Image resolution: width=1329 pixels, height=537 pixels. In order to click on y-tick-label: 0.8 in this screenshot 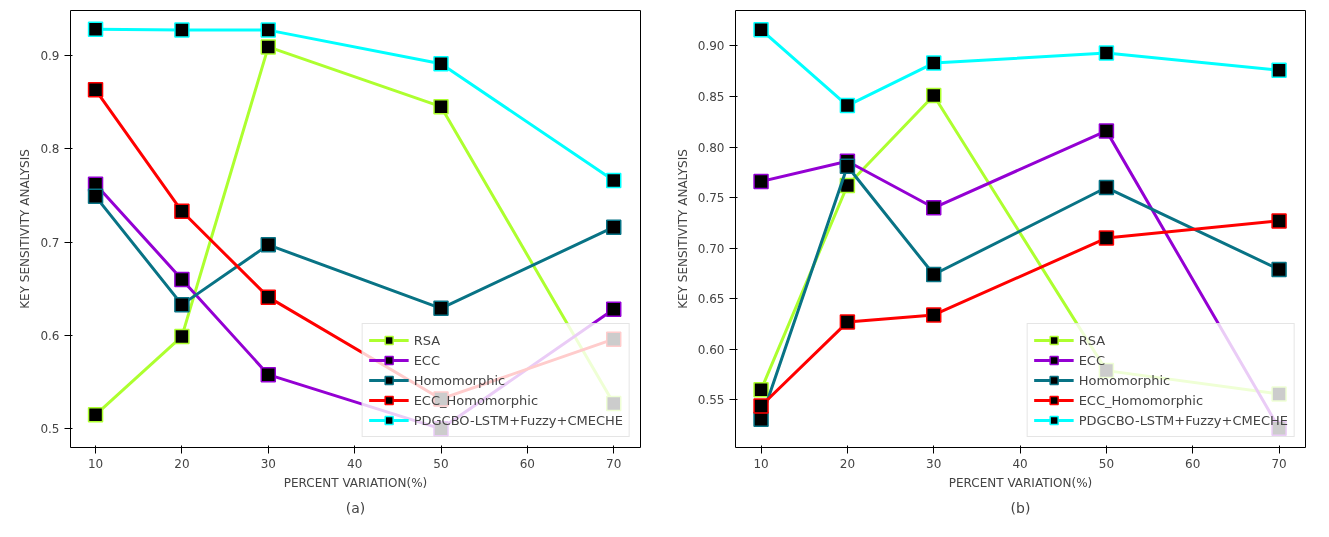, I will do `click(50, 149)`.